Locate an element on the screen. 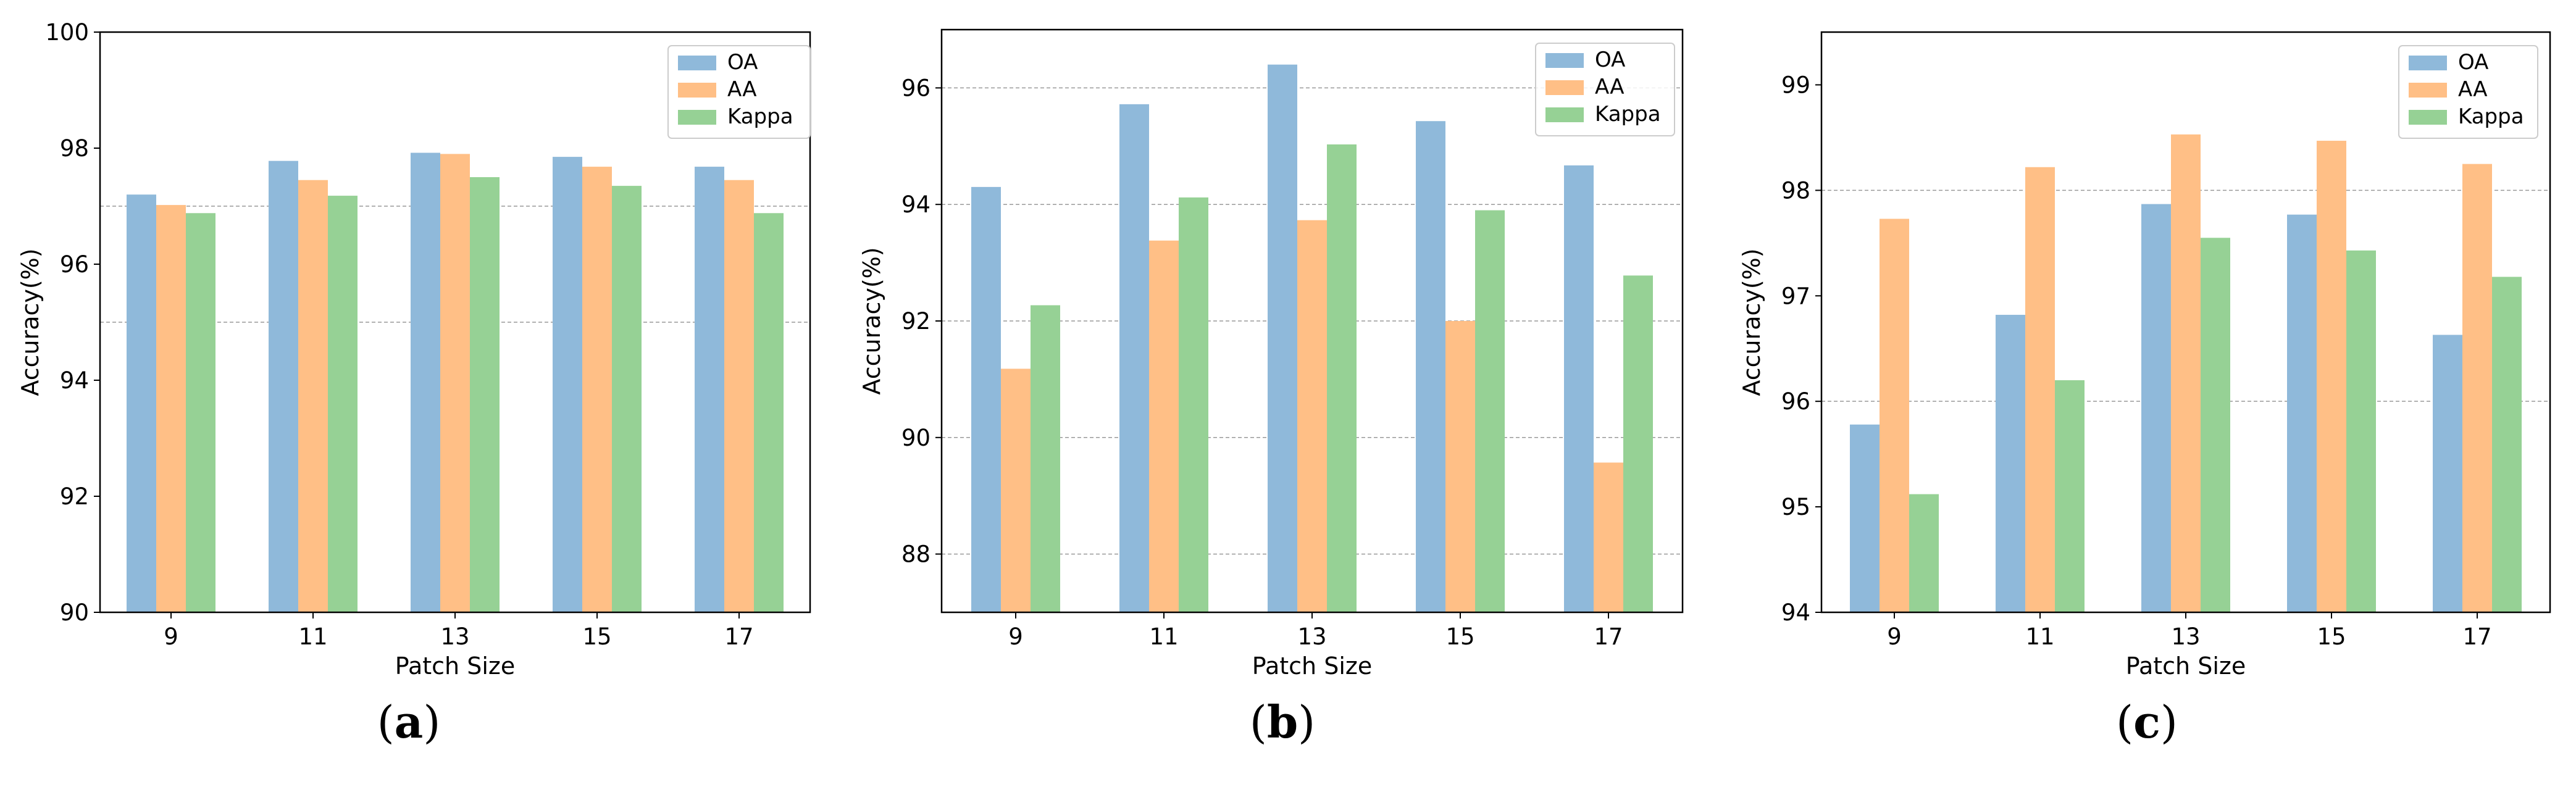  y-tick-label: 88 is located at coordinates (916, 554).